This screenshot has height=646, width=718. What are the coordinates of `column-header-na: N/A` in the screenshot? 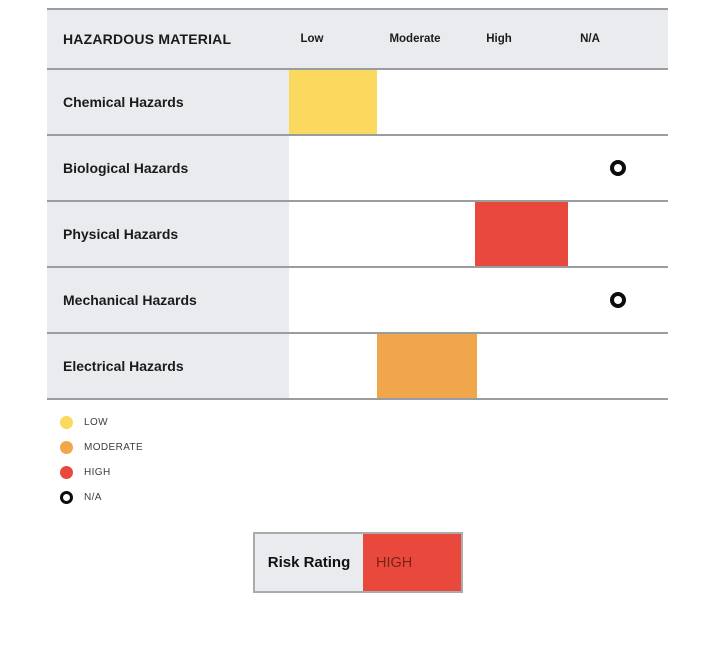 It's located at (590, 39).